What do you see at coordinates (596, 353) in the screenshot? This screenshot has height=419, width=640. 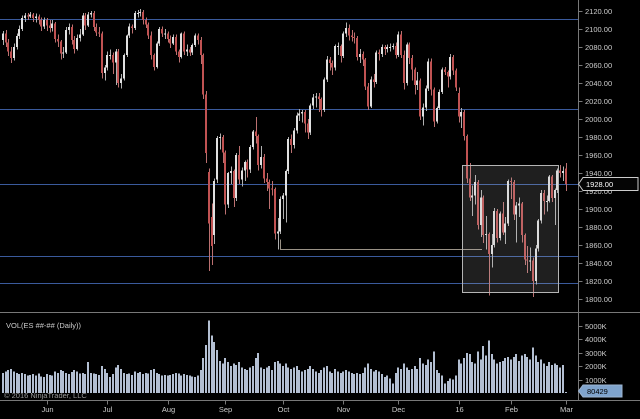 I see `volume-tick-label: 3000K` at bounding box center [596, 353].